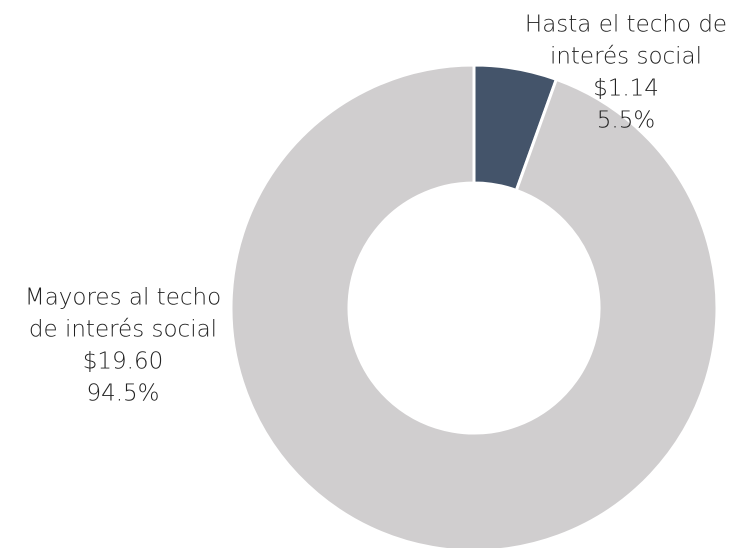 This screenshot has height=548, width=735. I want to click on percent-label: 5.5%, so click(626, 121).